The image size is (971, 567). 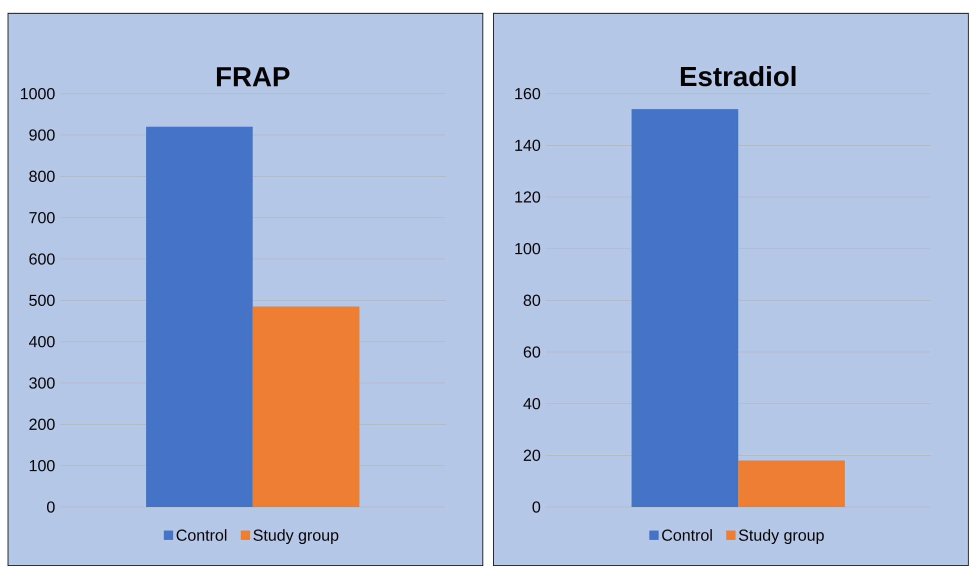 What do you see at coordinates (42, 135) in the screenshot?
I see `y-tick-label: 900` at bounding box center [42, 135].